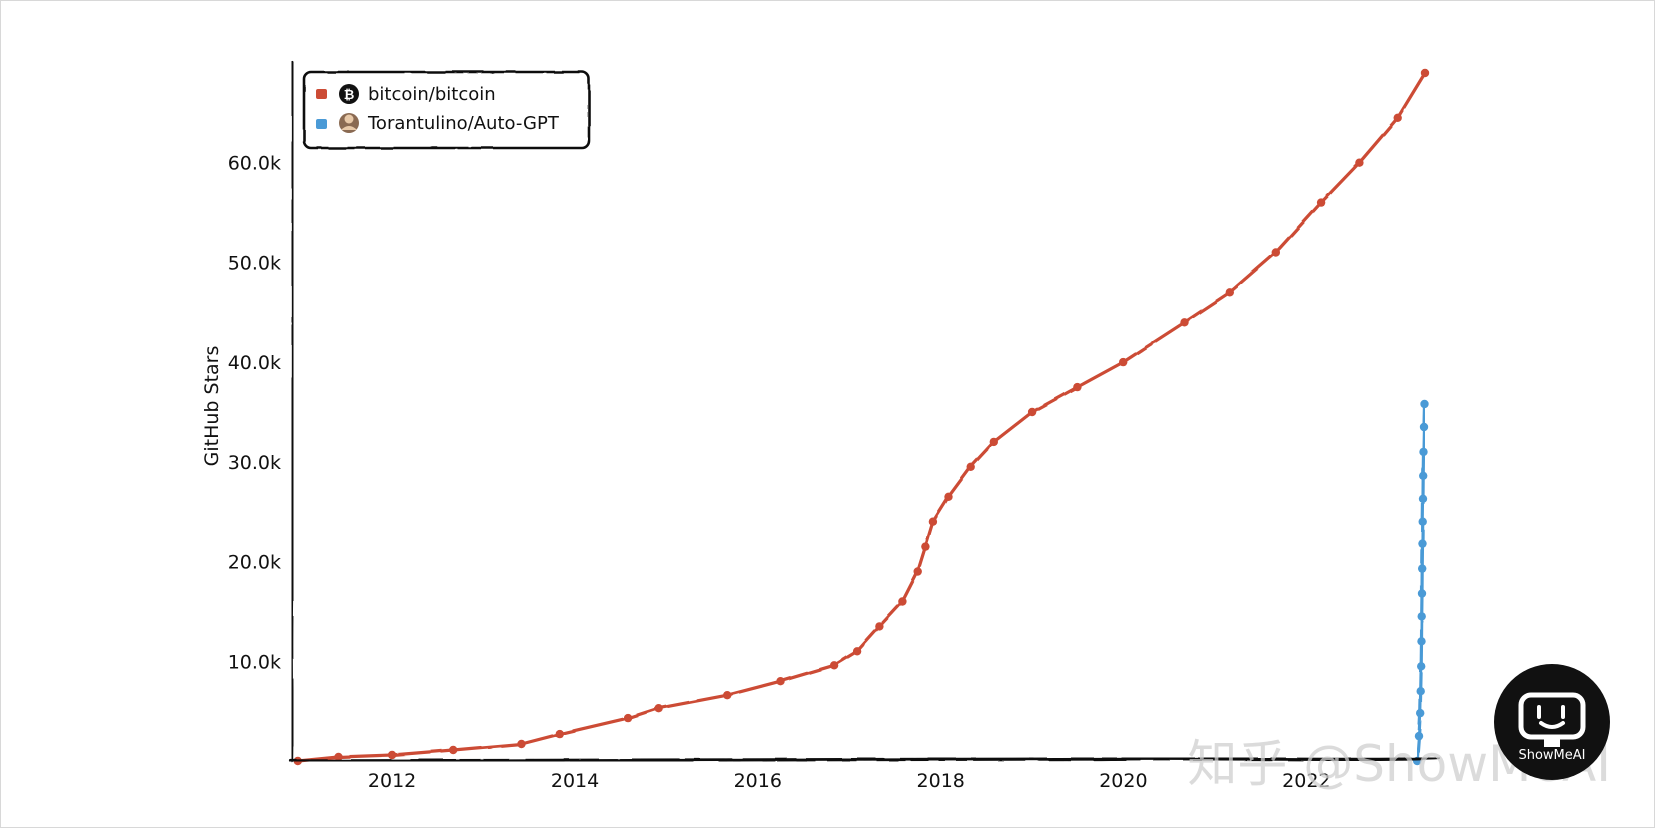  I want to click on x-tick-label: 2012, so click(392, 781).